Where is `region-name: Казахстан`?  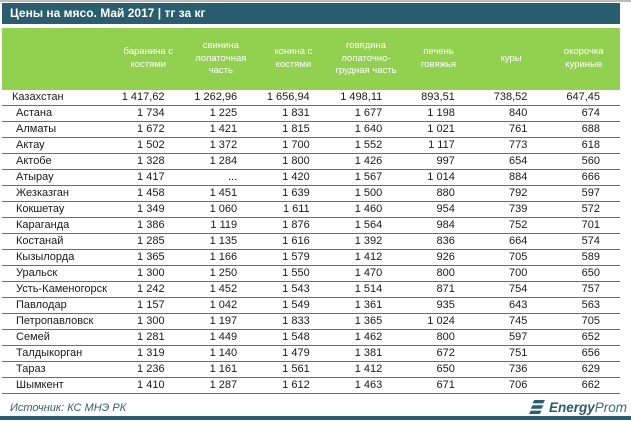
region-name: Казахстан is located at coordinates (57, 98).